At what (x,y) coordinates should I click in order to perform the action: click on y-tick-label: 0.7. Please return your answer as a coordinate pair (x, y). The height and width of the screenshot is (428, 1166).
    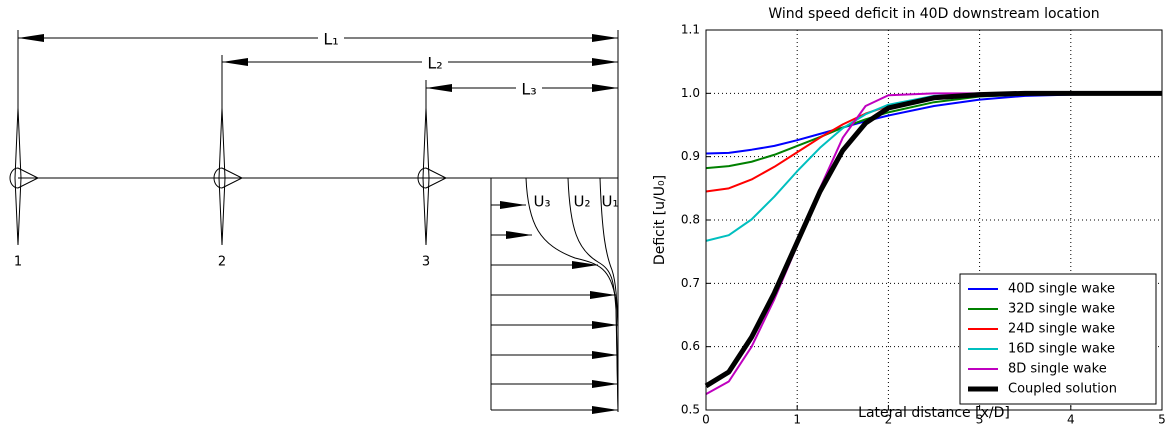
    Looking at the image, I should click on (690, 283).